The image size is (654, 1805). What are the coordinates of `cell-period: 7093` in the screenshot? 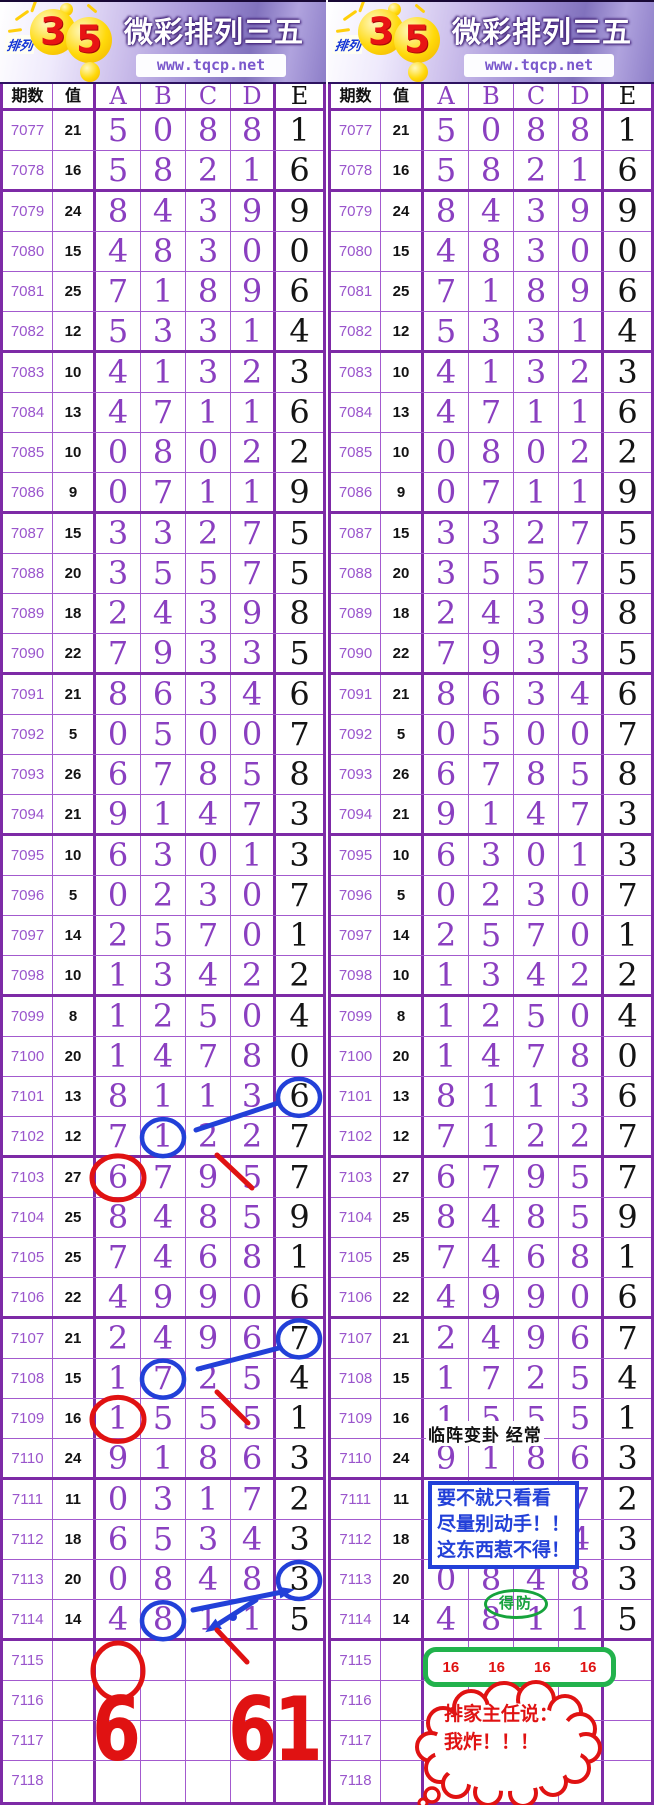 It's located at (356, 775).